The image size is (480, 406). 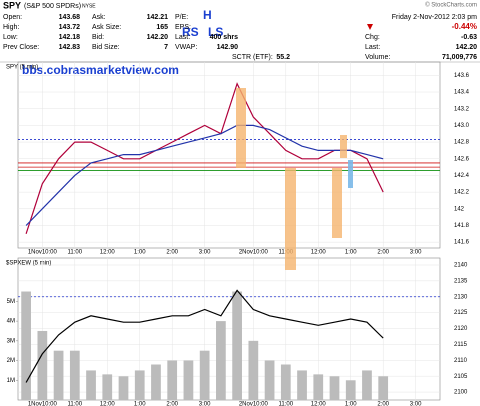 I want to click on field-label: EPS:, so click(x=183, y=27).